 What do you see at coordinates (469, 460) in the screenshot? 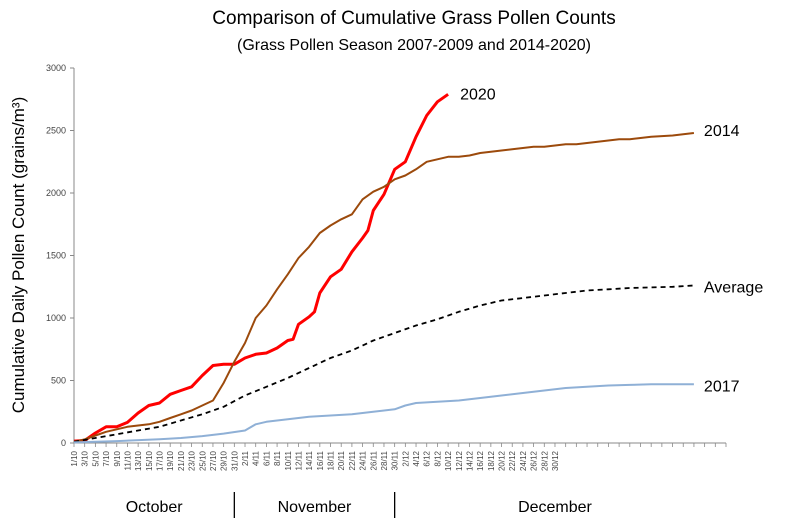
I see `x-tick-label: 14/12` at bounding box center [469, 460].